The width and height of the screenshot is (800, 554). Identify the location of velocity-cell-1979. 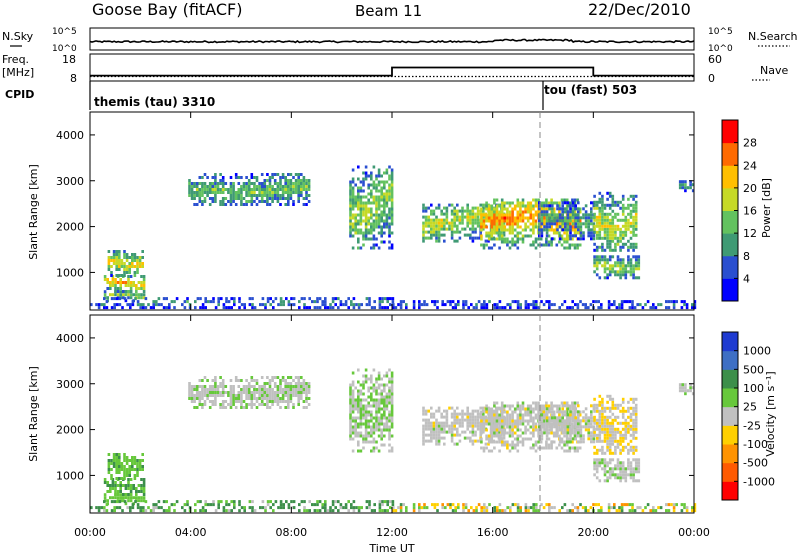
(636, 417).